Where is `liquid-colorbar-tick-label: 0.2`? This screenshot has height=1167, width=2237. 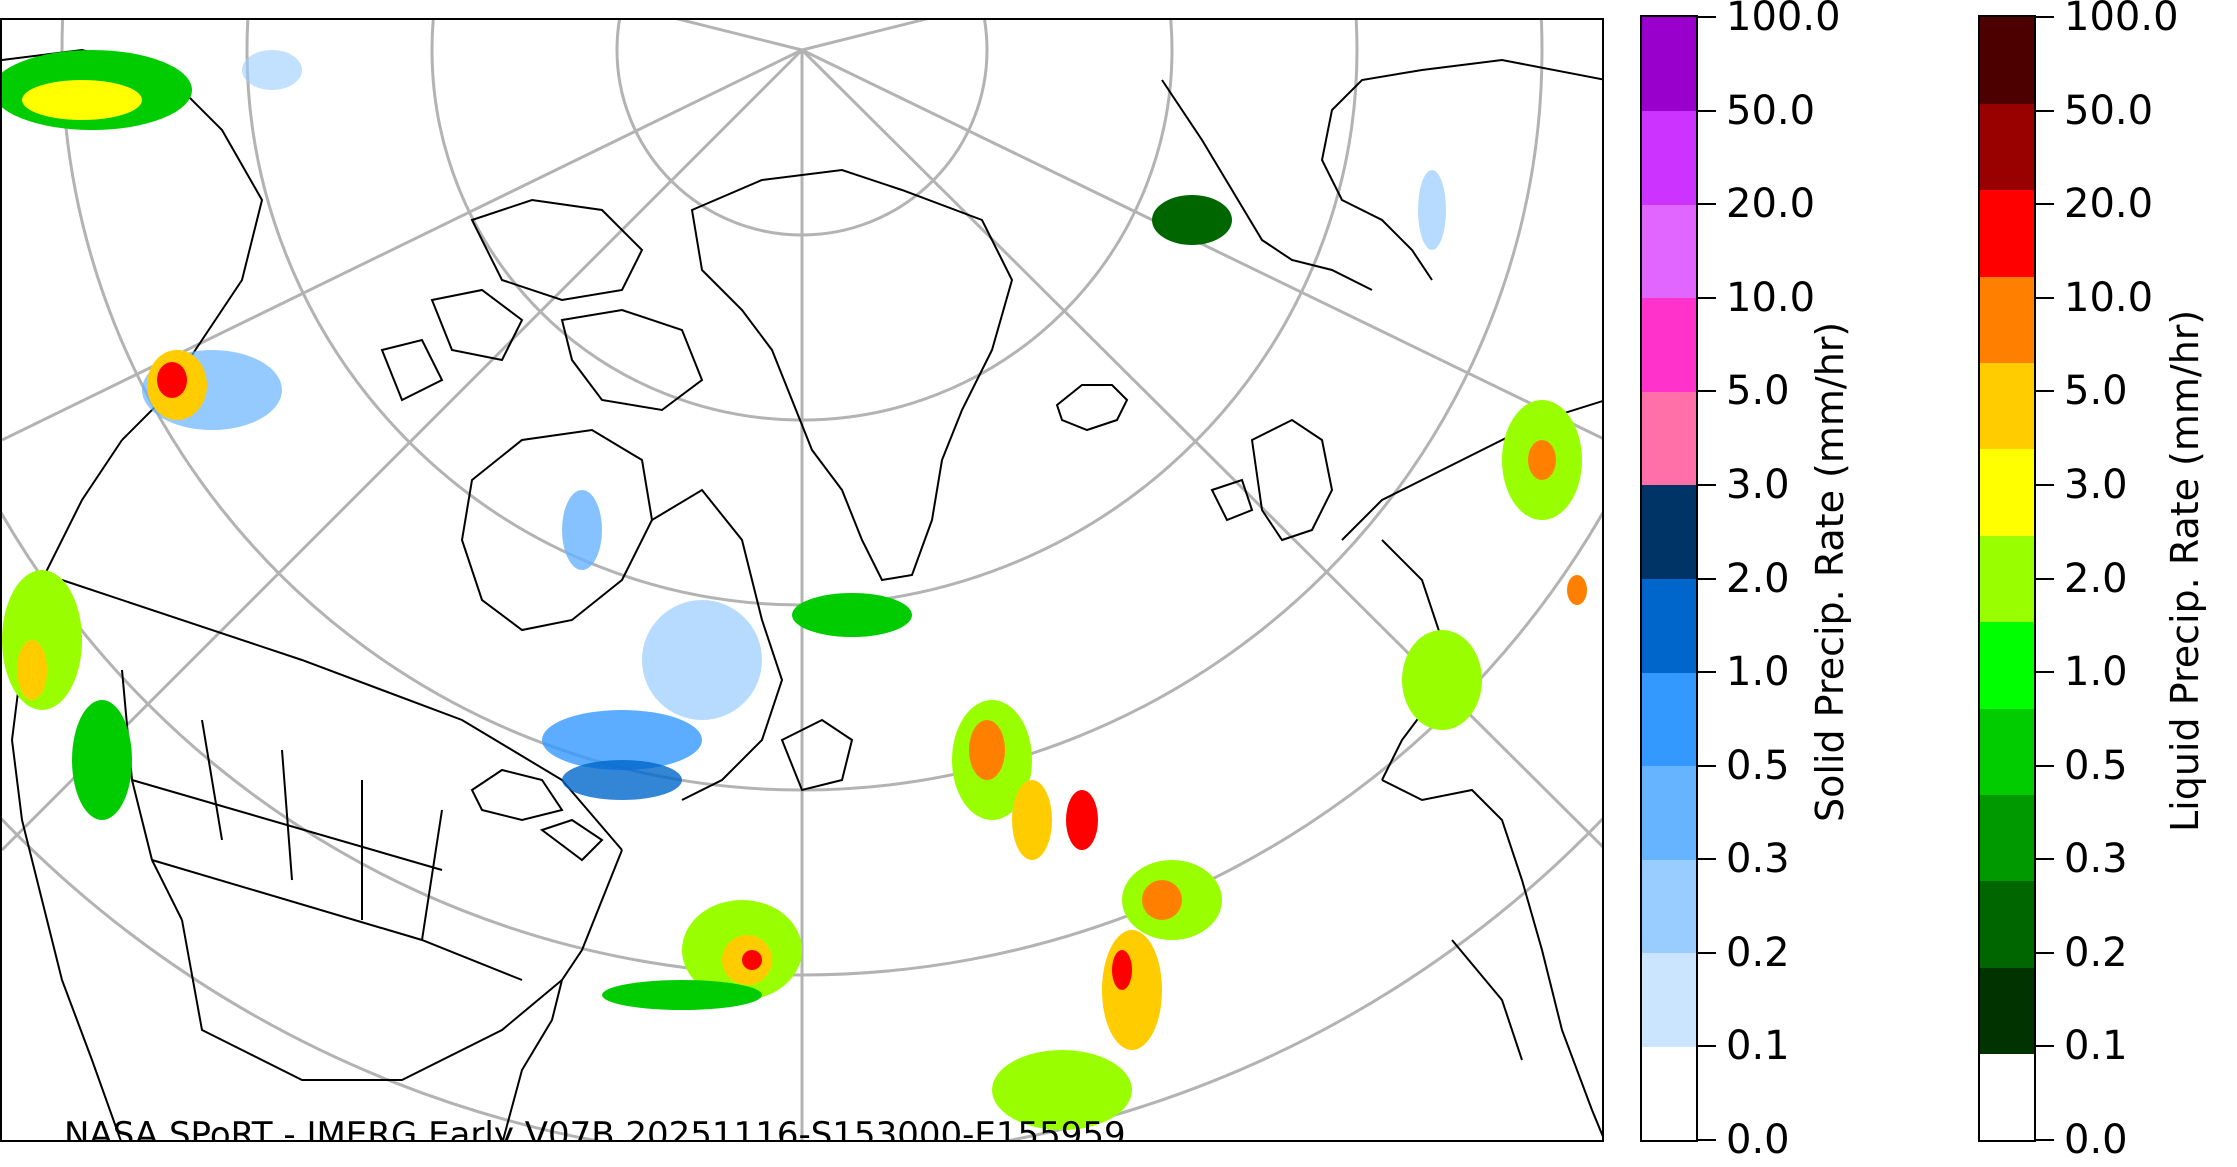
liquid-colorbar-tick-label: 0.2 is located at coordinates (2096, 952).